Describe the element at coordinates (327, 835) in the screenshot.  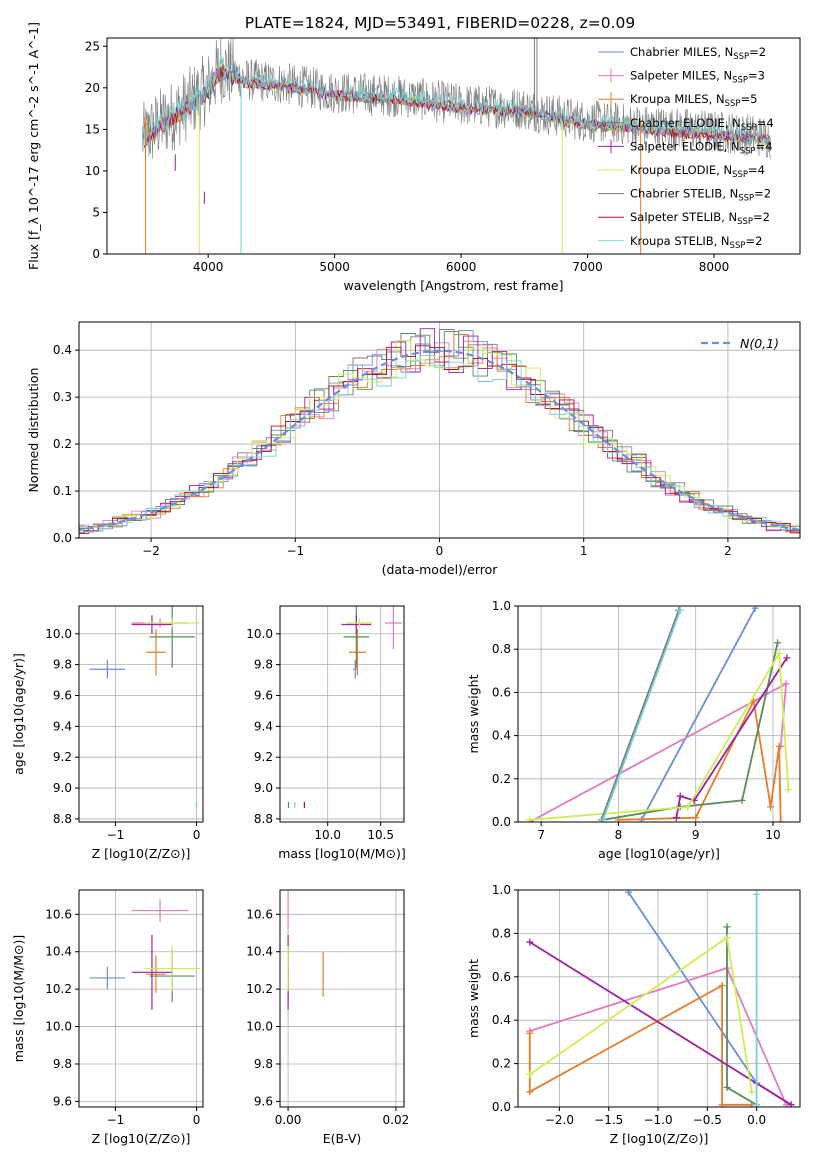
I see `x-tick-label: 10.0` at that location.